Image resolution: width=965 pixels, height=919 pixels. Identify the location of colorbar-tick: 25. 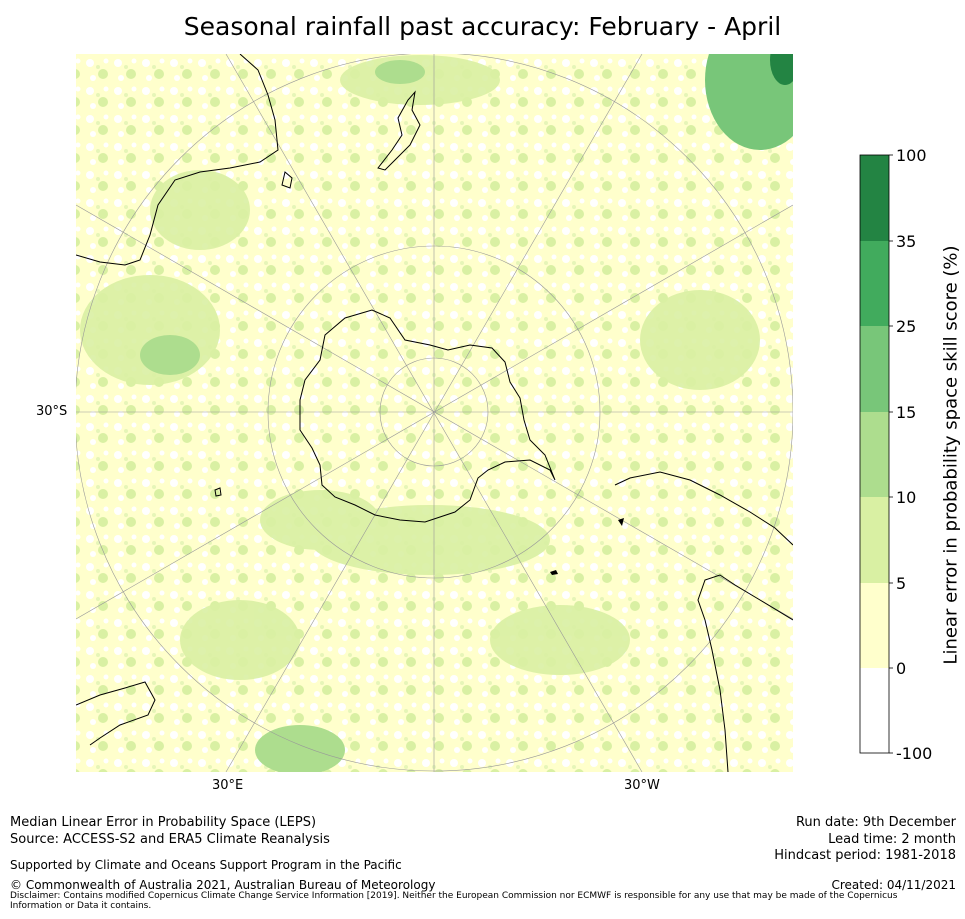
(906, 326).